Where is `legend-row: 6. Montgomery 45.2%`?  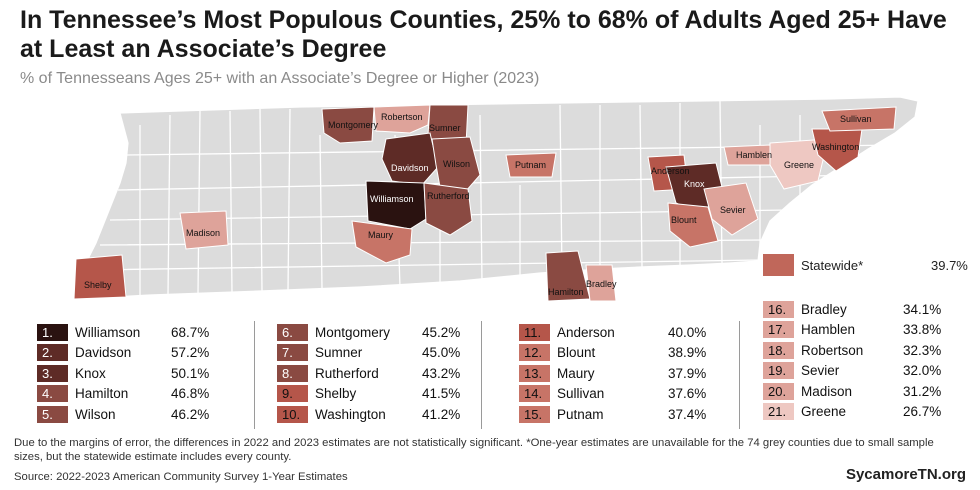 legend-row: 6. Montgomery 45.2% is located at coordinates (377, 332).